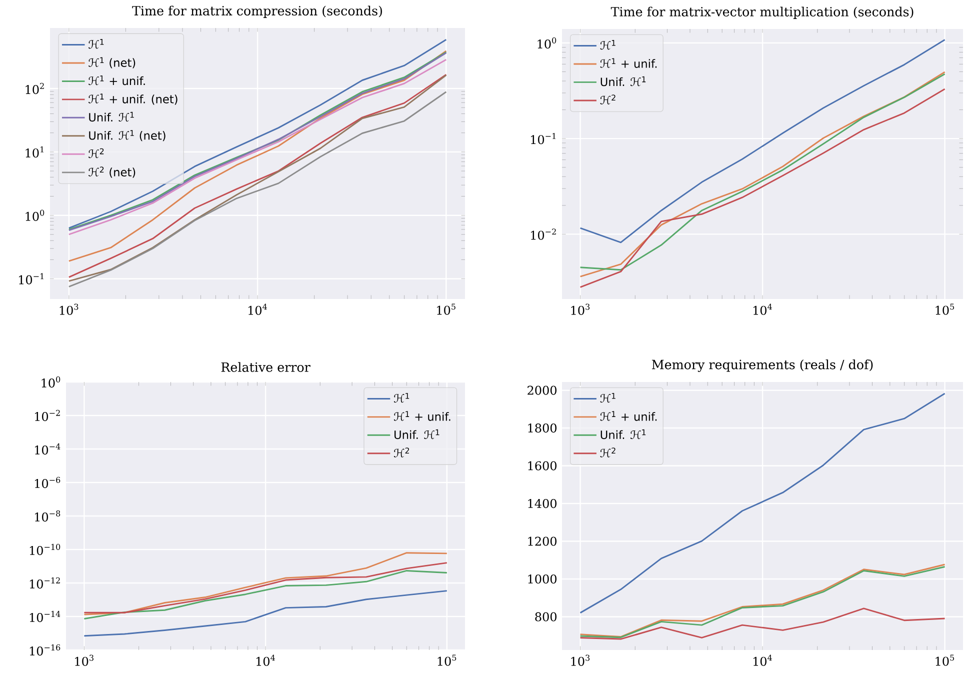 The image size is (968, 677). Describe the element at coordinates (45, 616) in the screenshot. I see `y-tick-label: 10$^{−14}$` at that location.